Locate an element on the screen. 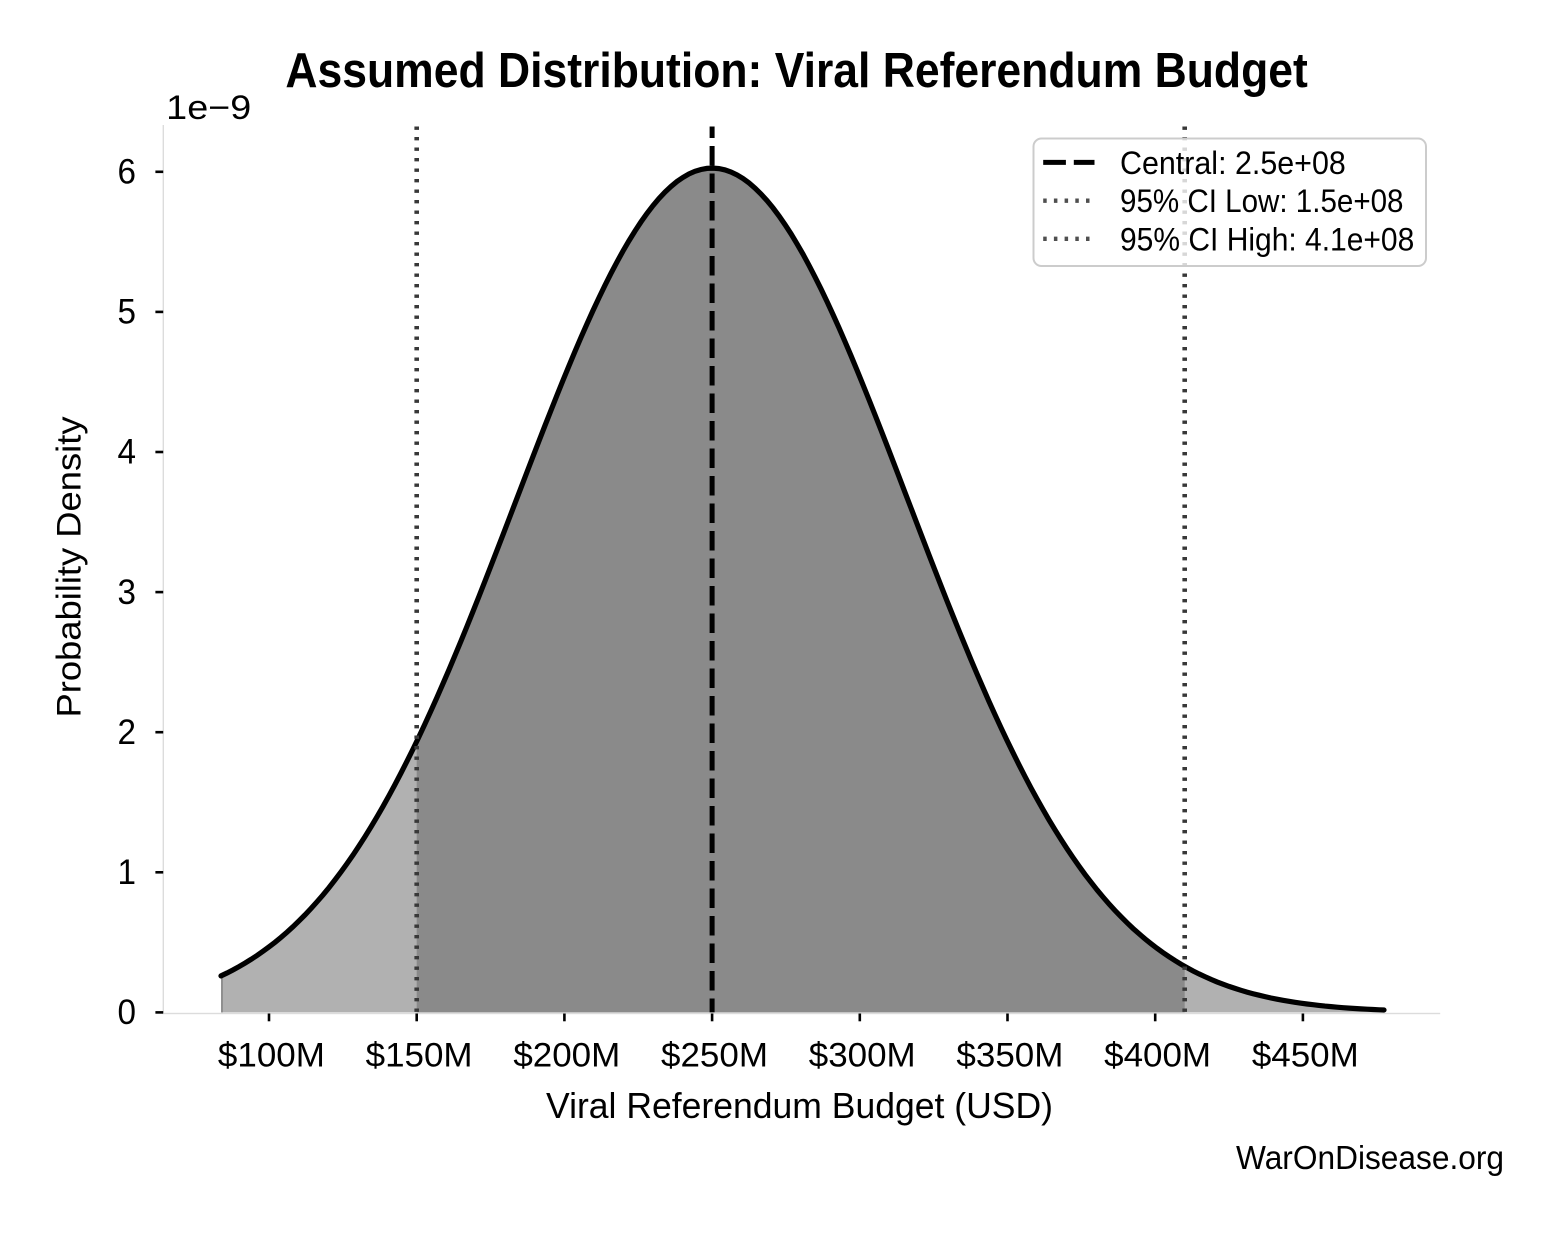  svg-text: $400M is located at coordinates (1157, 1056).